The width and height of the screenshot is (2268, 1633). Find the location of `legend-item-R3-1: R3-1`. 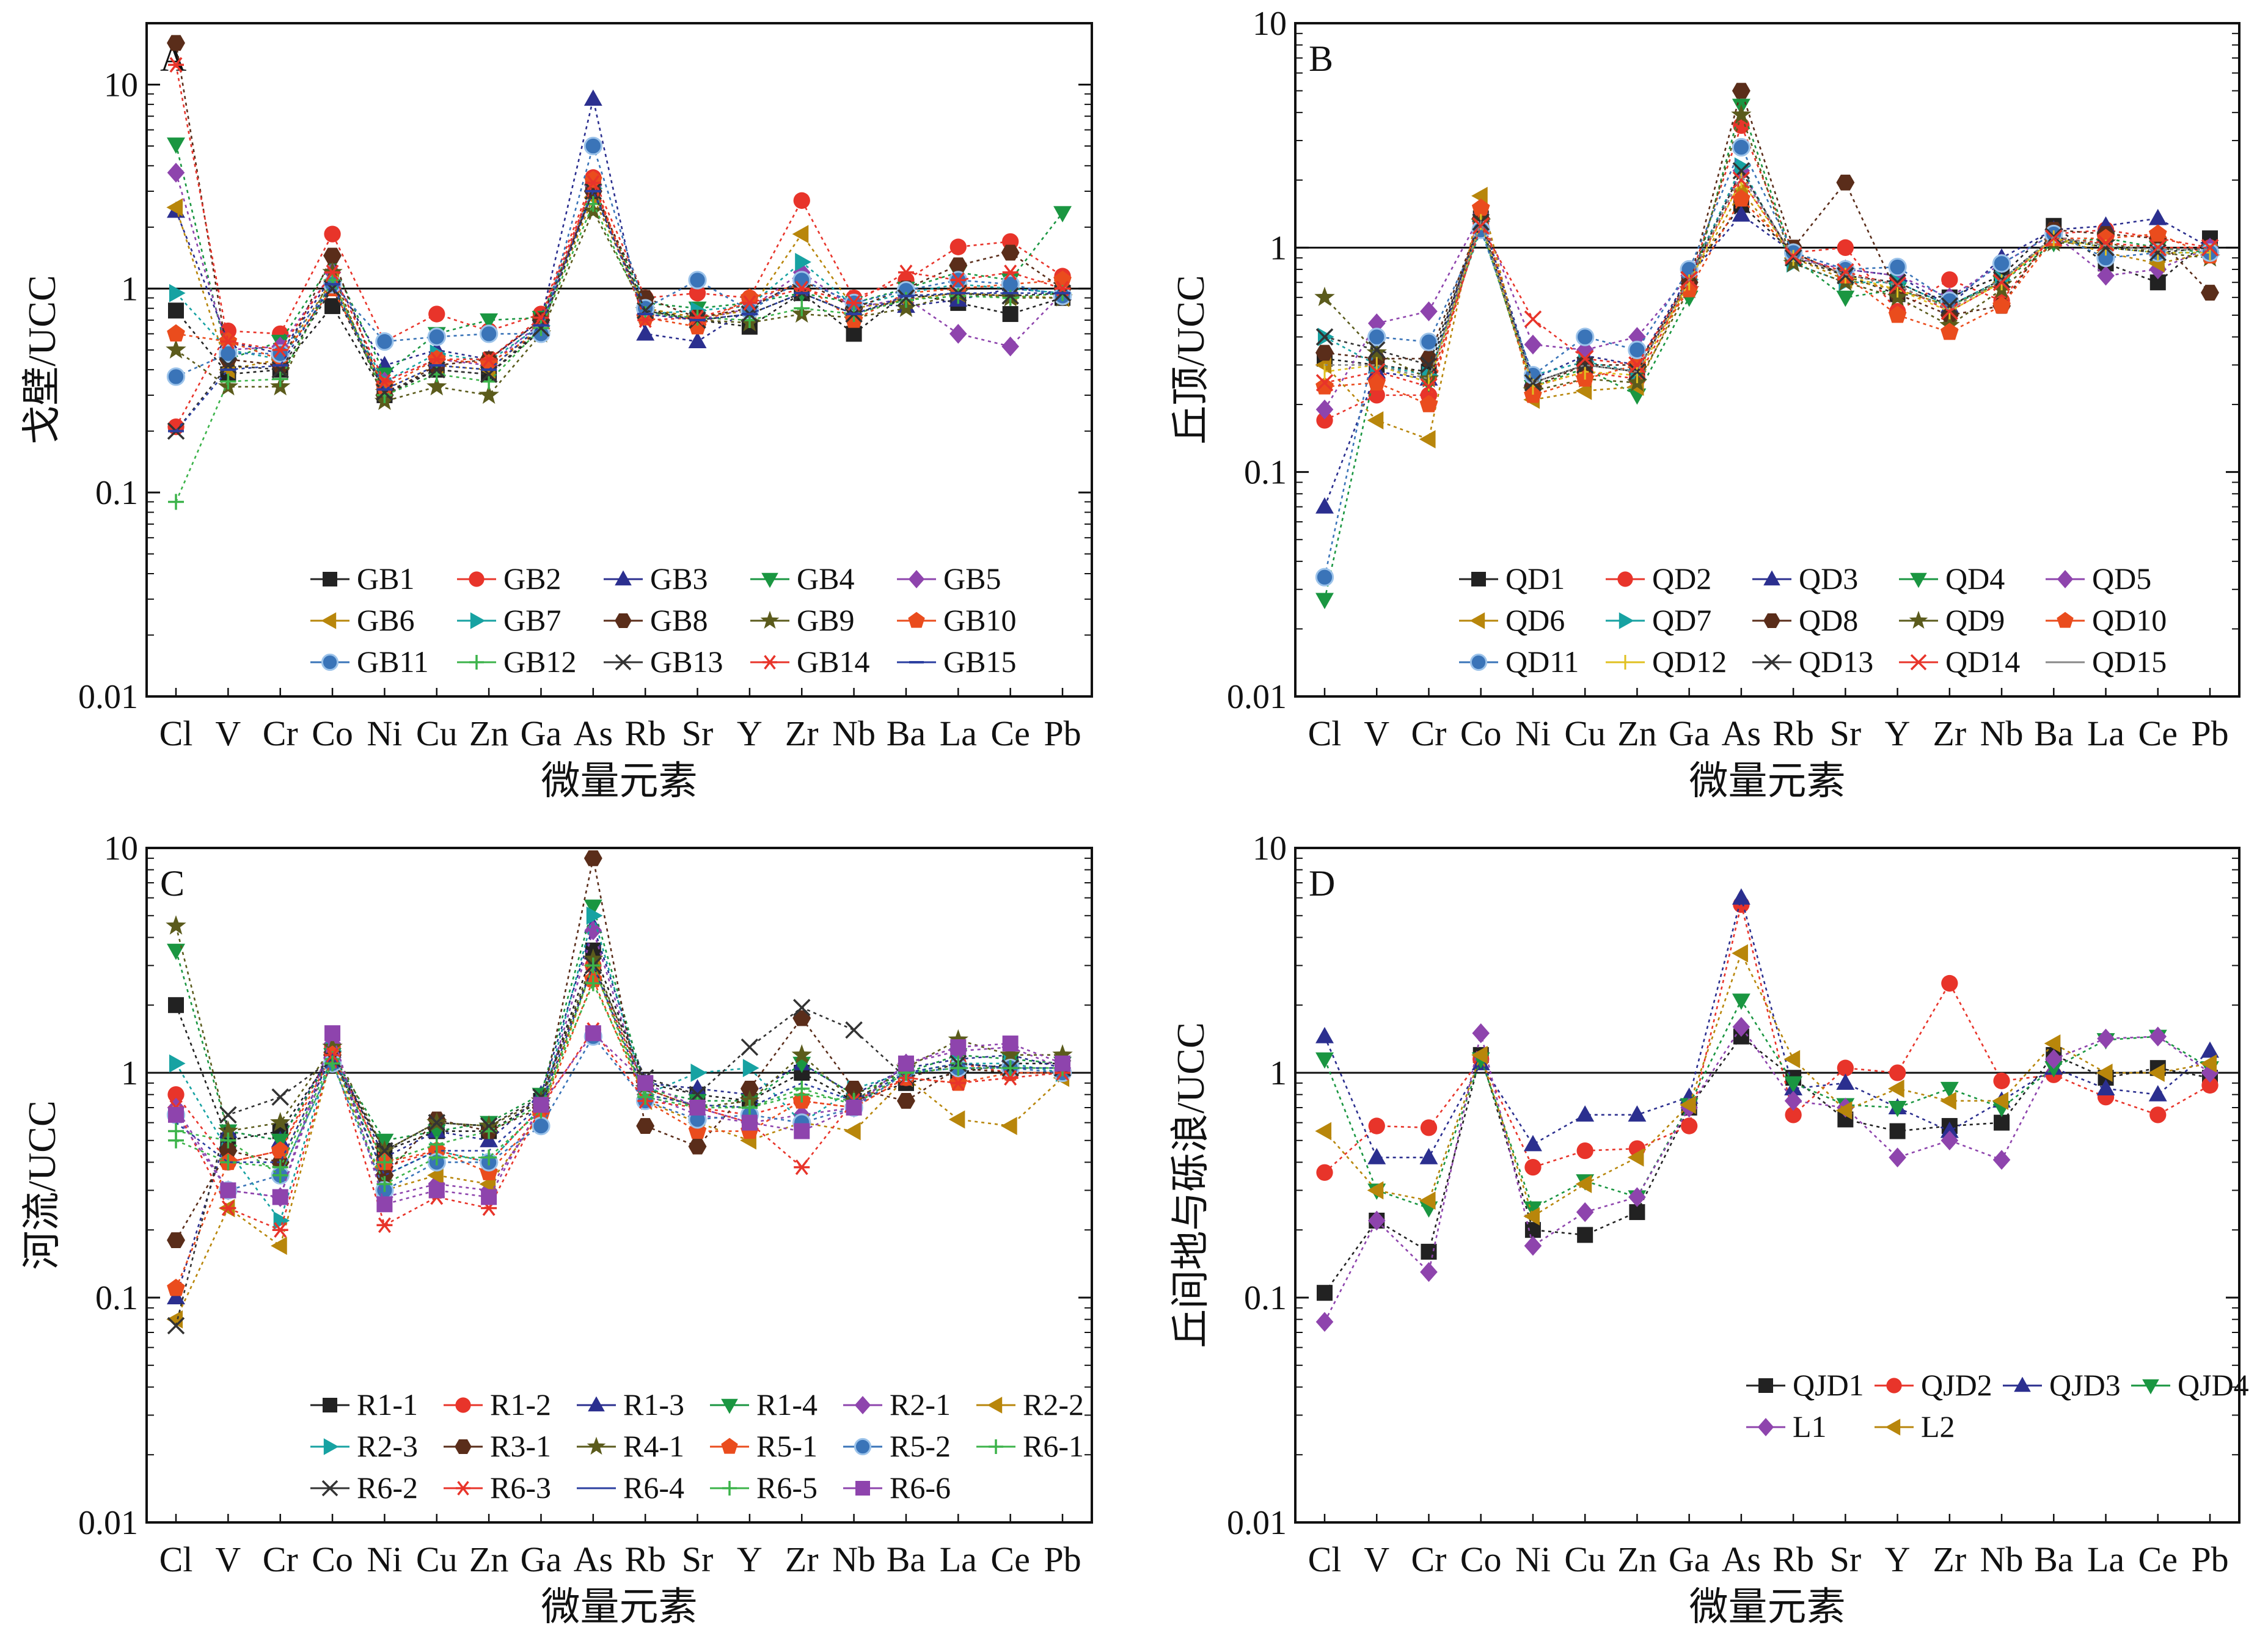

legend-item-R3-1: R3-1 is located at coordinates (497, 1446).